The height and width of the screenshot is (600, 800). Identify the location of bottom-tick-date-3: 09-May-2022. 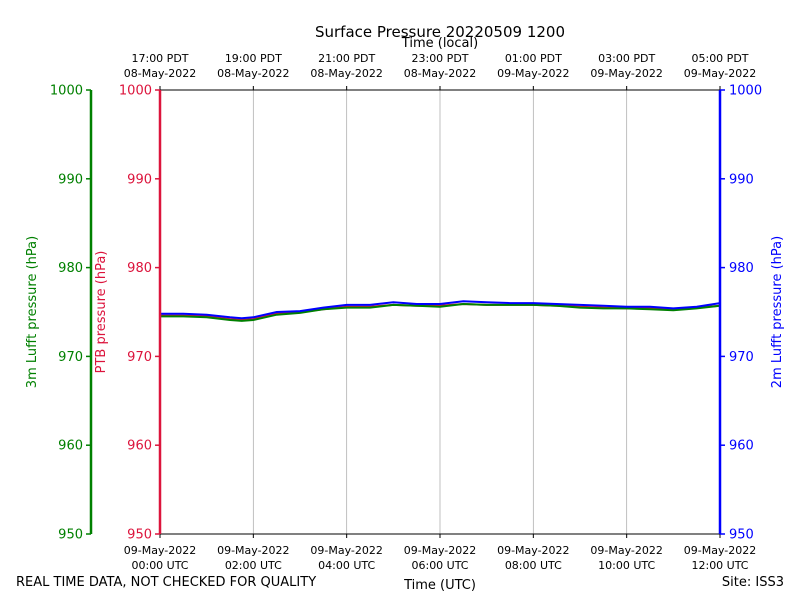
(440, 550).